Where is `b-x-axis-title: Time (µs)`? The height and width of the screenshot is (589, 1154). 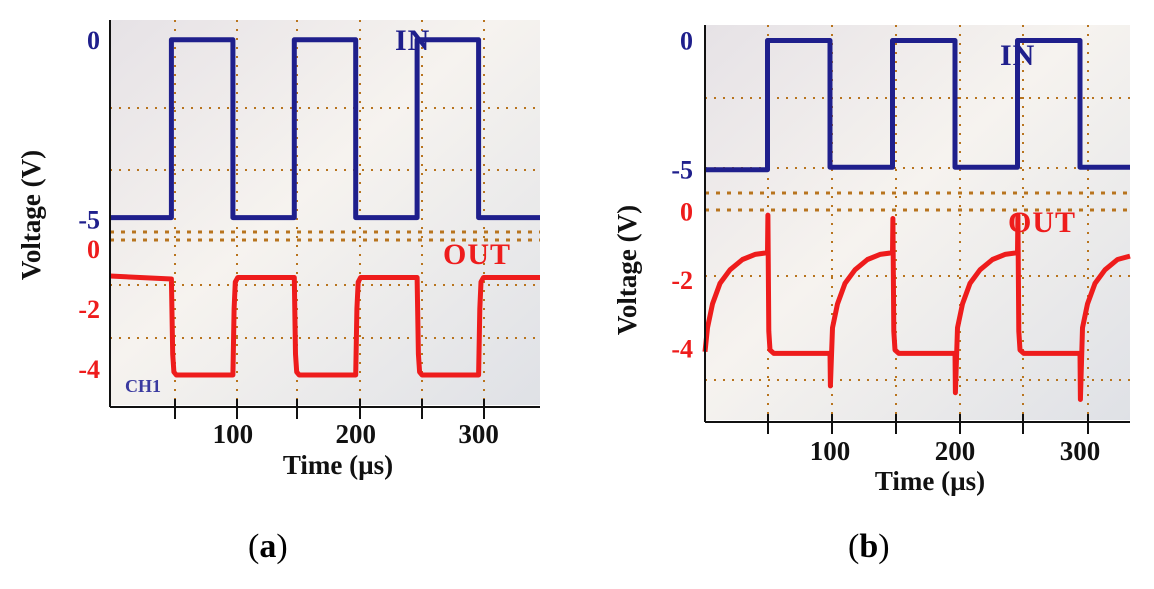 b-x-axis-title: Time (µs) is located at coordinates (930, 481).